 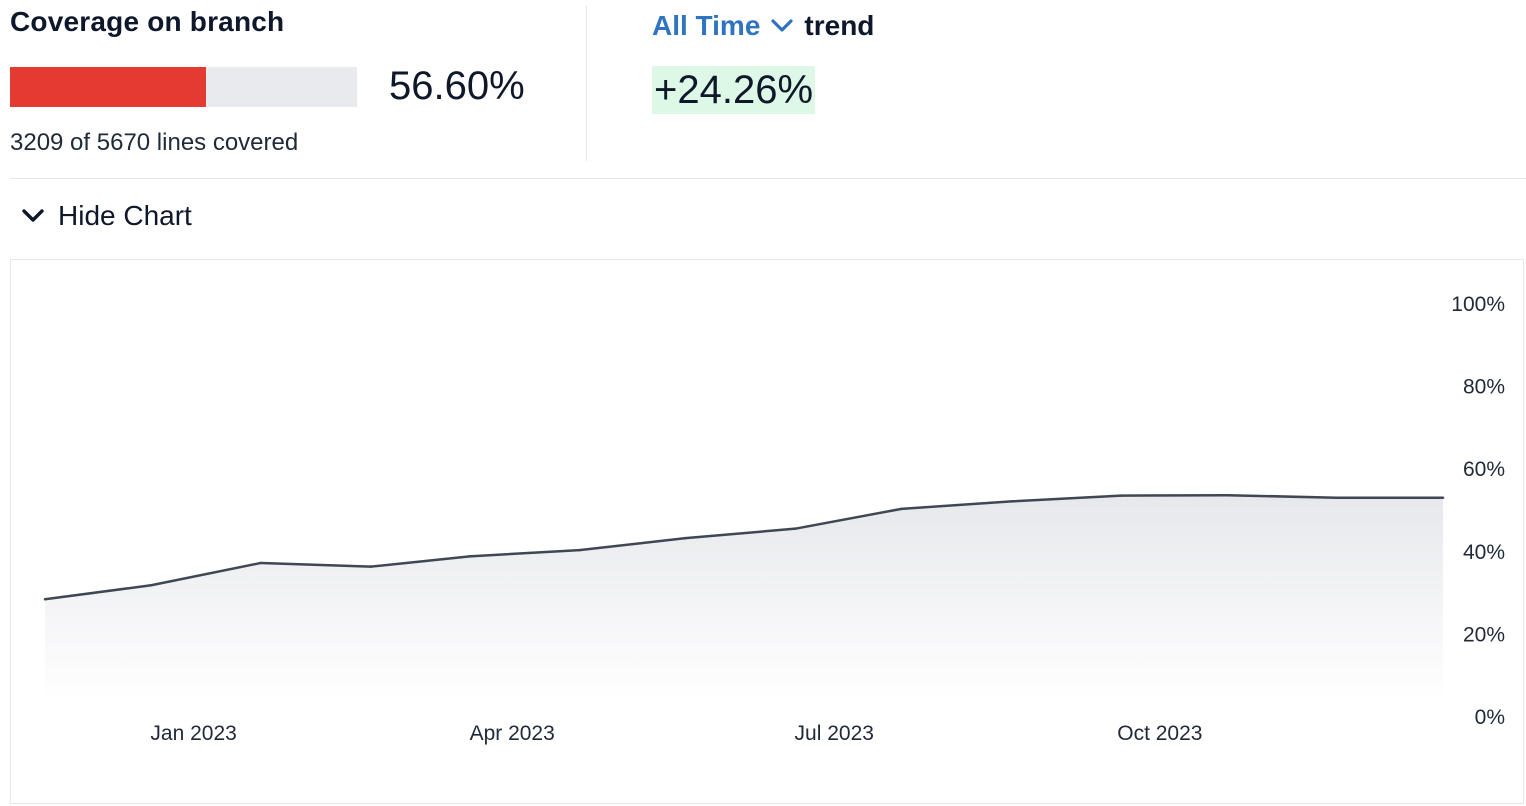 What do you see at coordinates (839, 25) in the screenshot?
I see `trend-label: trend` at bounding box center [839, 25].